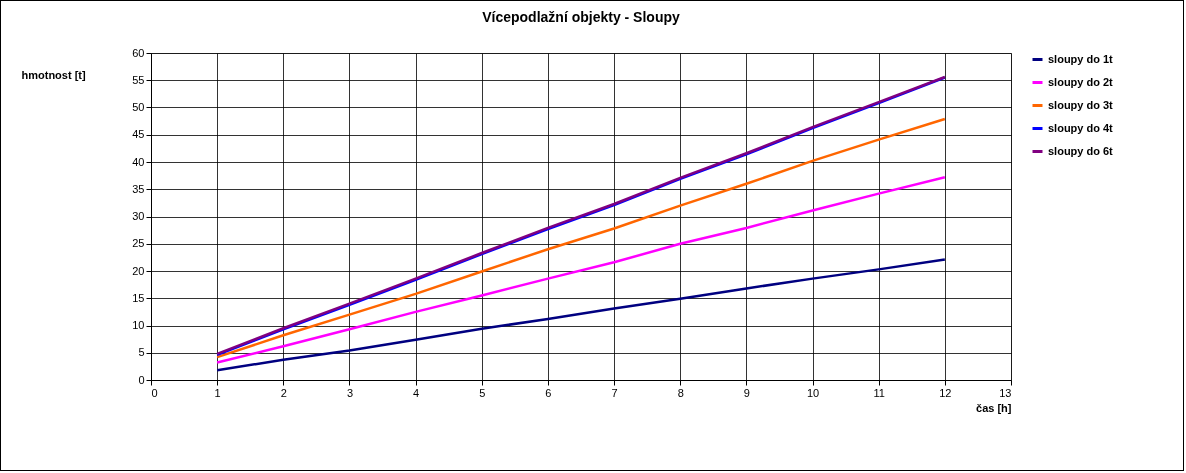  I want to click on y-tick-label: 20, so click(138, 270).